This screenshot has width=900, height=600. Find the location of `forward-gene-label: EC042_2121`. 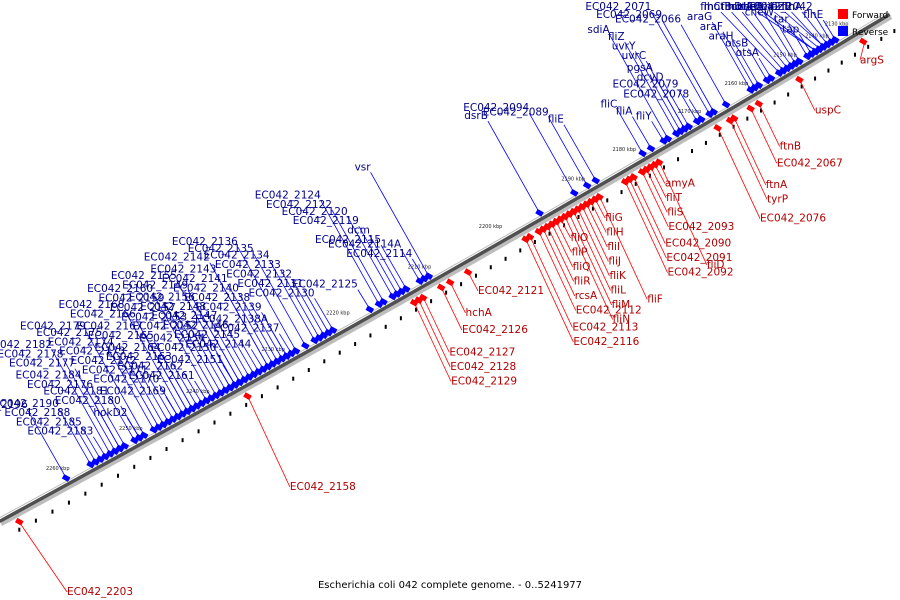

forward-gene-label: EC042_2121 is located at coordinates (511, 291).